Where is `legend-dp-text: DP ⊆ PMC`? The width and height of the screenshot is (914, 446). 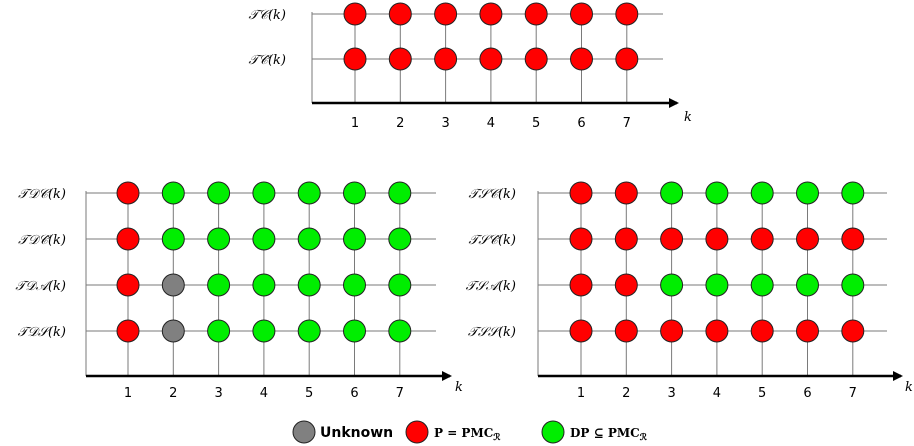 legend-dp-text: DP ⊆ PMC is located at coordinates (605, 433).